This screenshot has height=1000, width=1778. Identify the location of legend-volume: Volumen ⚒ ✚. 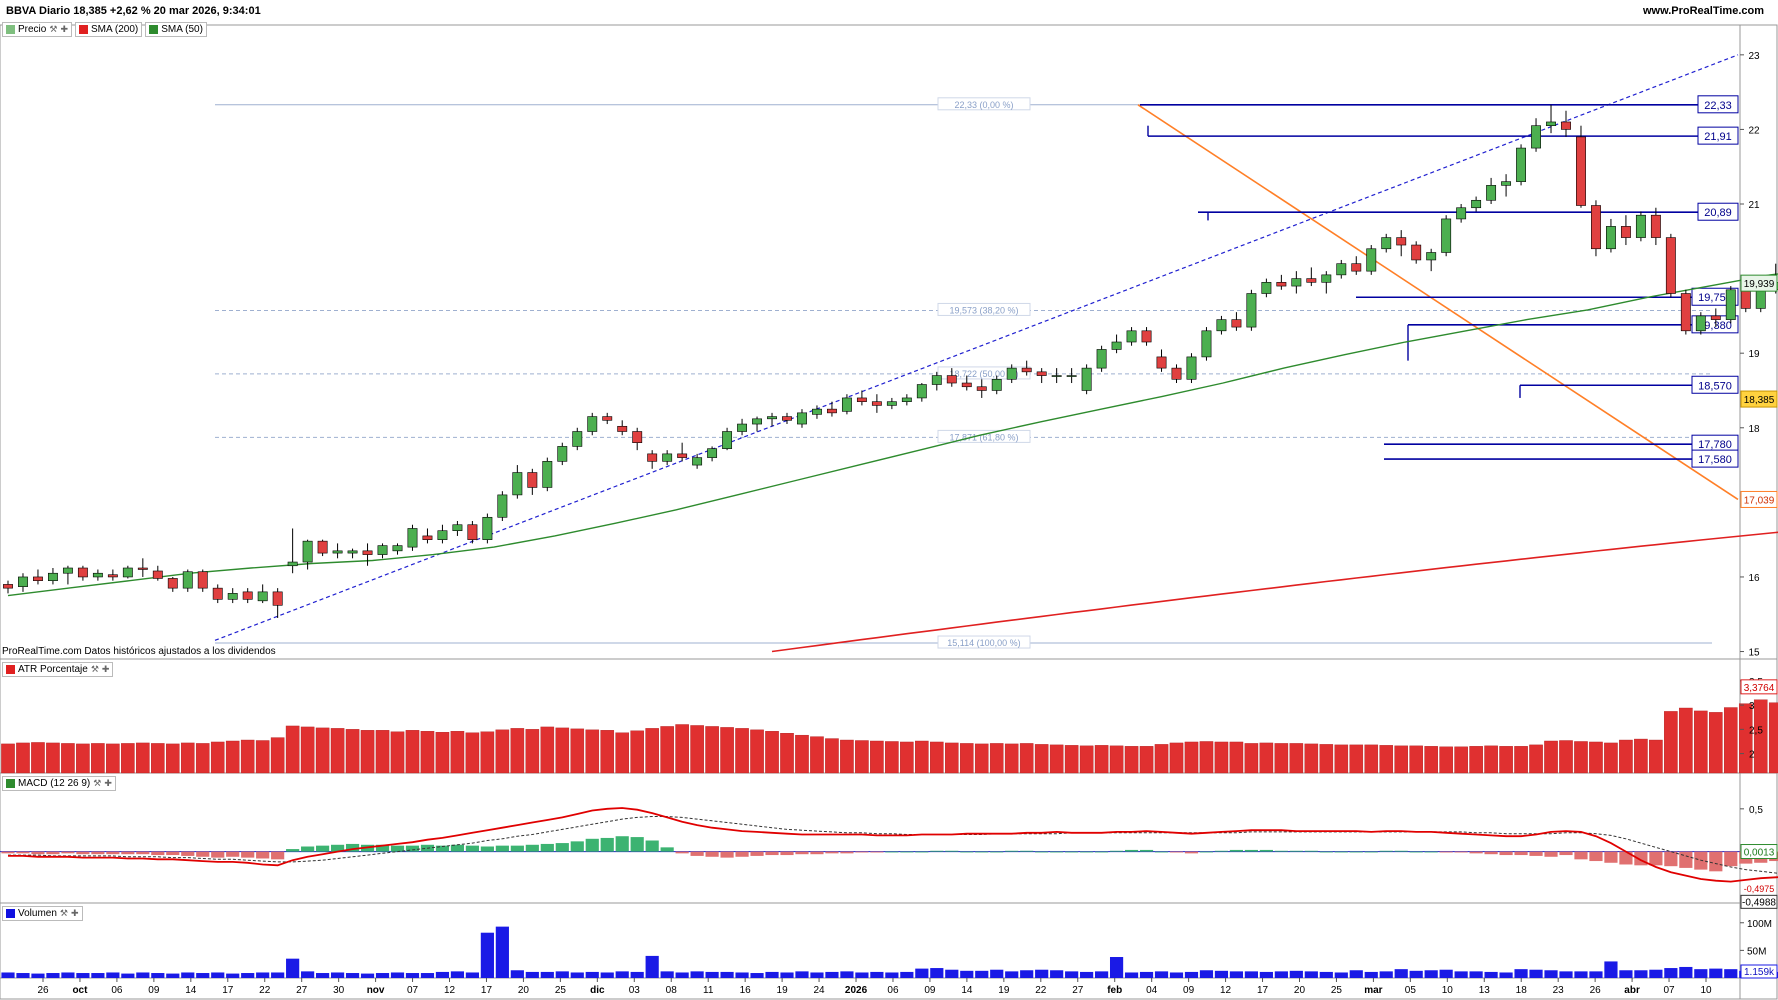
(42, 913).